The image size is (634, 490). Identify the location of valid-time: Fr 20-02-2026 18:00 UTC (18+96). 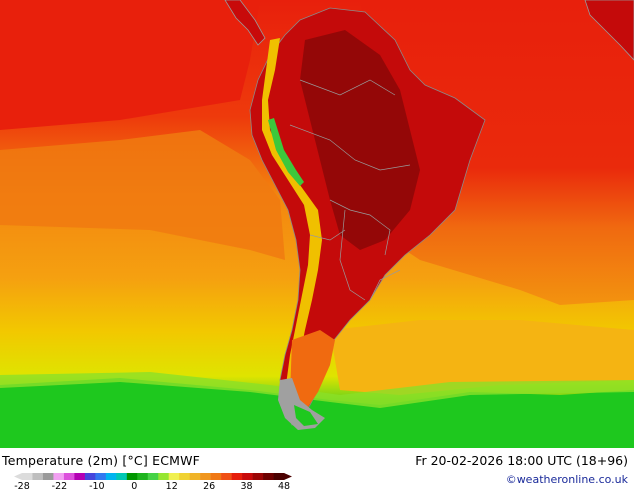
(521, 460).